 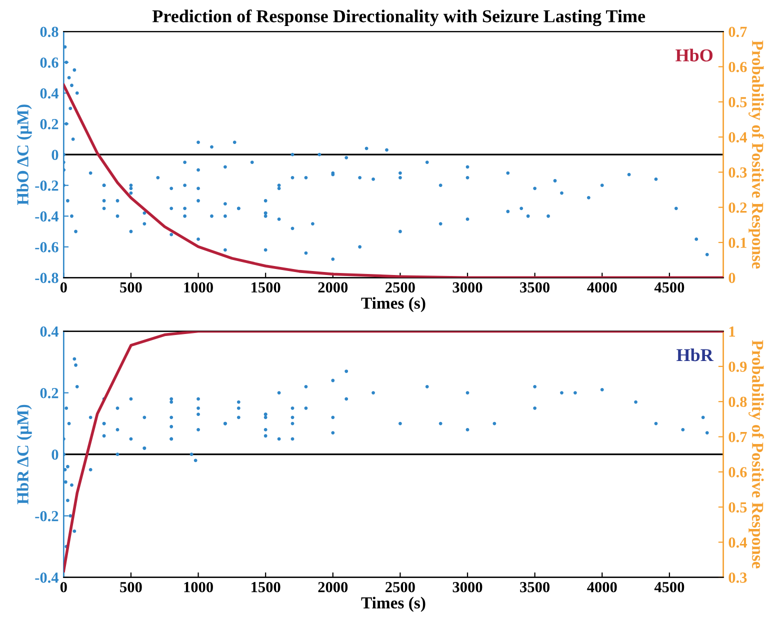 What do you see at coordinates (49, 32) in the screenshot?
I see `y-tick-label: 0.8` at bounding box center [49, 32].